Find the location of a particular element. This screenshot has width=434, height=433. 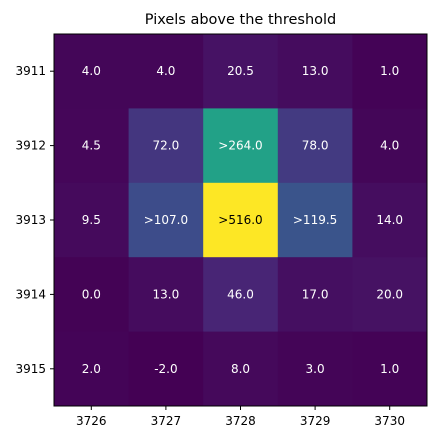

x-tick-label: 3730 is located at coordinates (389, 421).